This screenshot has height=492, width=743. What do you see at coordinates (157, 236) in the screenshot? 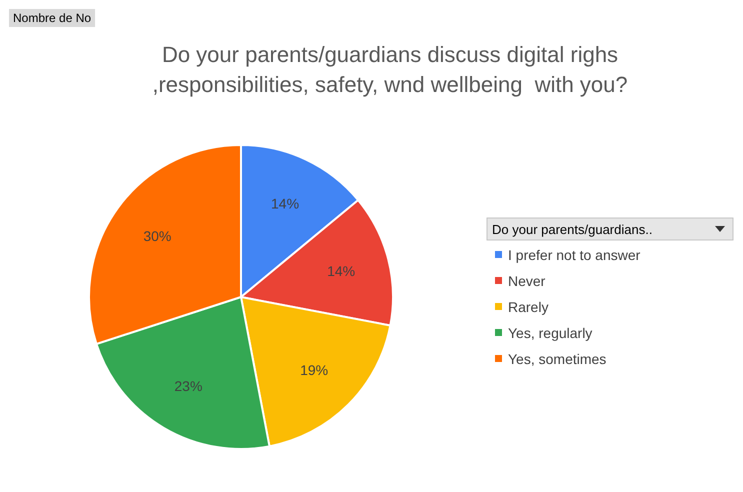
I see `data-label: 30%` at bounding box center [157, 236].